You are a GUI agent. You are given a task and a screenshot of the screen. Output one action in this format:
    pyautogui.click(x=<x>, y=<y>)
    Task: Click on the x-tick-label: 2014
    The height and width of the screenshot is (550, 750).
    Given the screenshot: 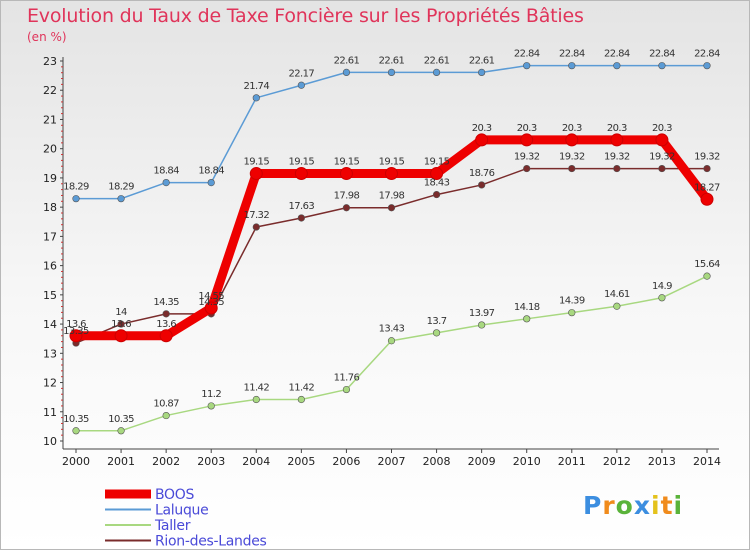 What is the action you would take?
    pyautogui.click(x=707, y=461)
    